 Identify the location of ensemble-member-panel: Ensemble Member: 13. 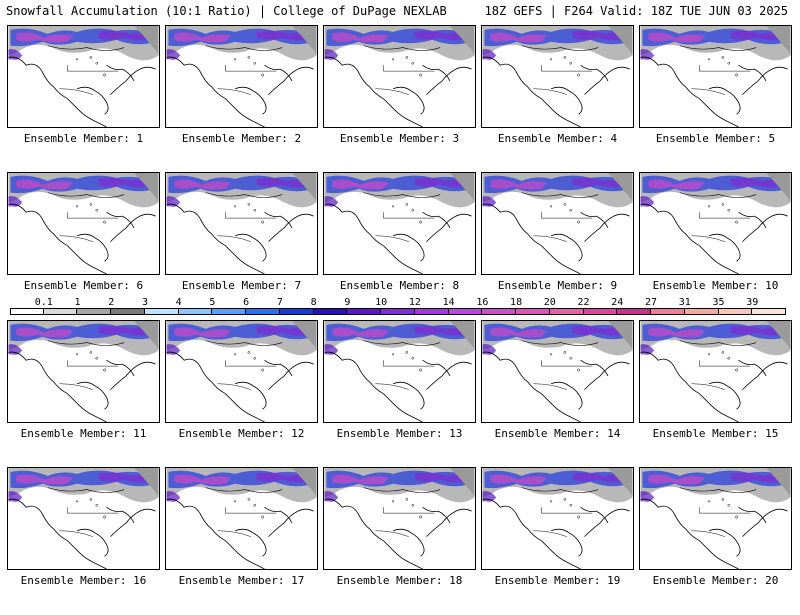
(399, 394).